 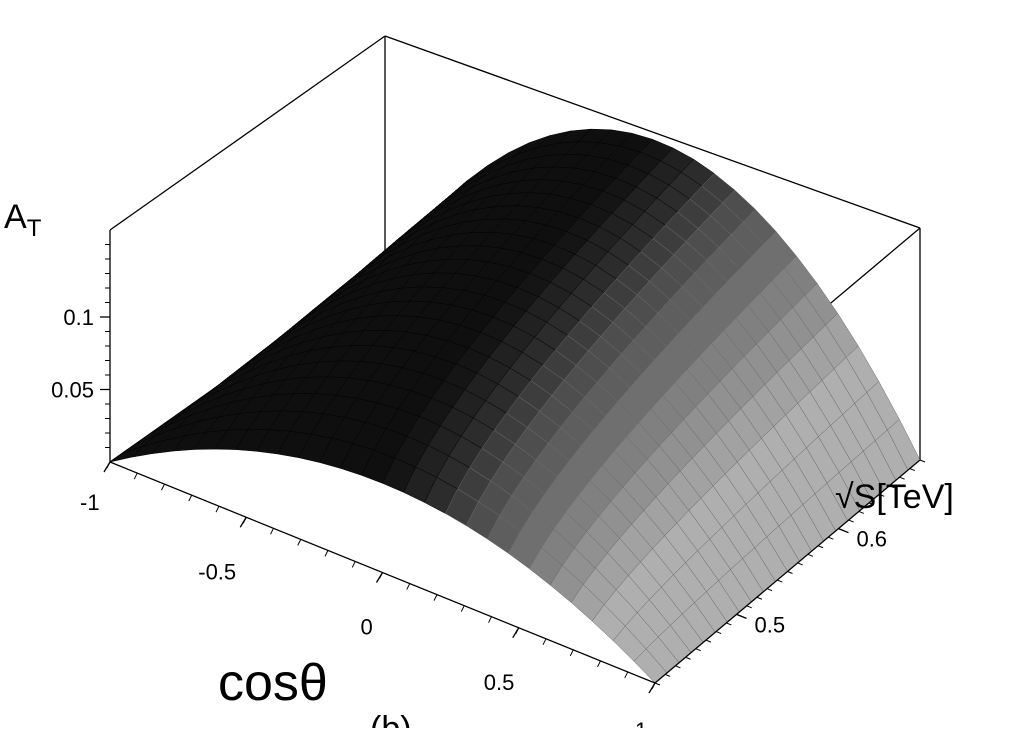 I want to click on x-tick-label: 0, so click(x=367, y=627).